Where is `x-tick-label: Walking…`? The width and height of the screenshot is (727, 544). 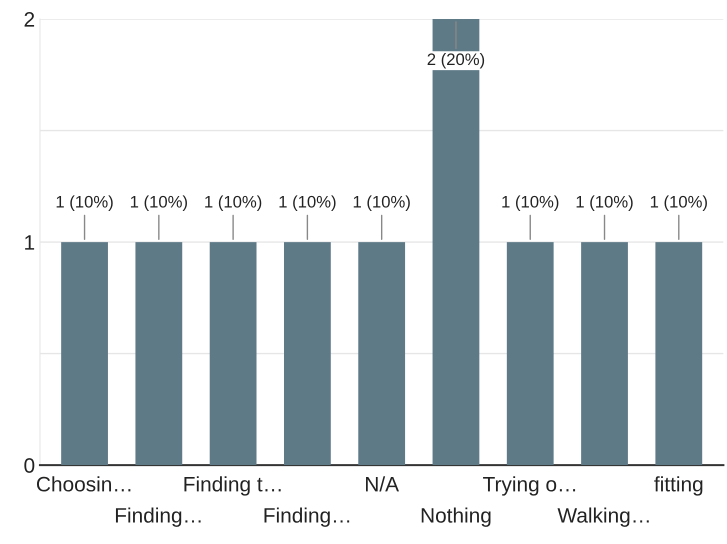
x-tick-label: Walking… is located at coordinates (603, 517).